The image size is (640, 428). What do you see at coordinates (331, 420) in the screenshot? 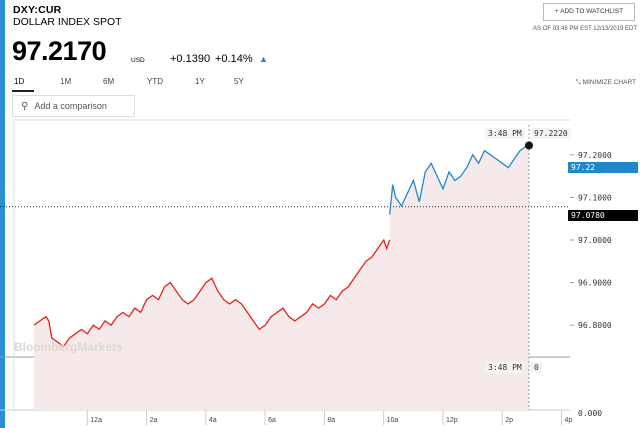
I see `x-tick-label: 8a` at bounding box center [331, 420].